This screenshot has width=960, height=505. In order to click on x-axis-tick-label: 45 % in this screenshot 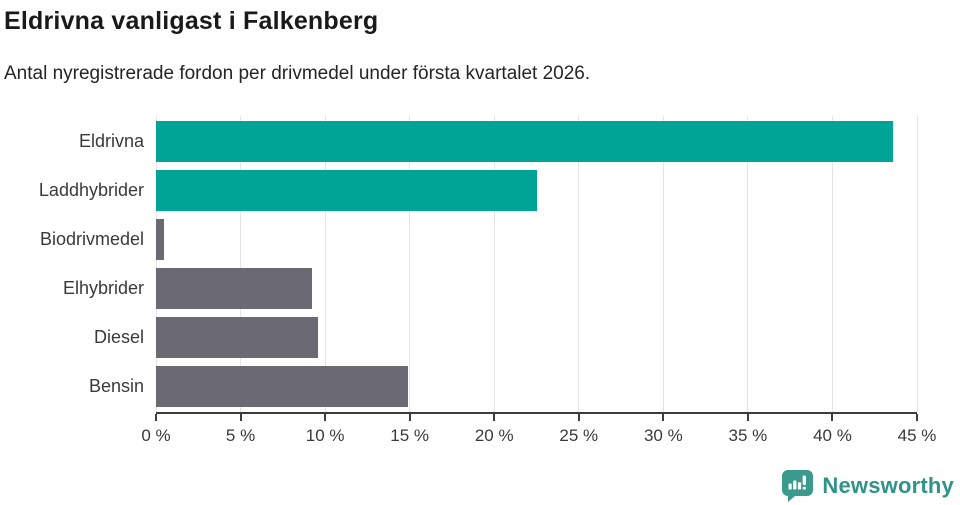, I will do `click(917, 435)`.